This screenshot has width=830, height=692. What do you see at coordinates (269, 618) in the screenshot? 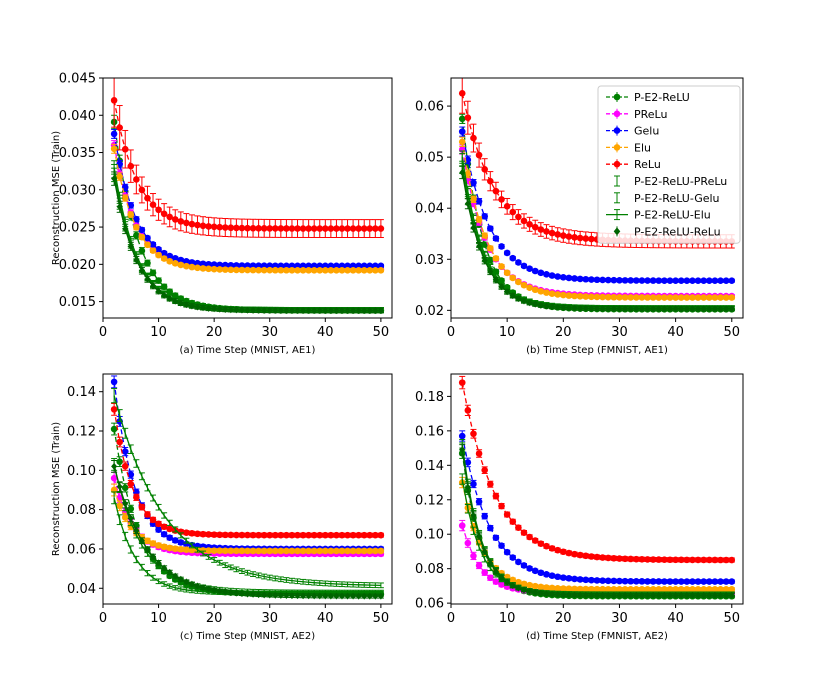
I see `x-tick-label: 30` at bounding box center [269, 618].